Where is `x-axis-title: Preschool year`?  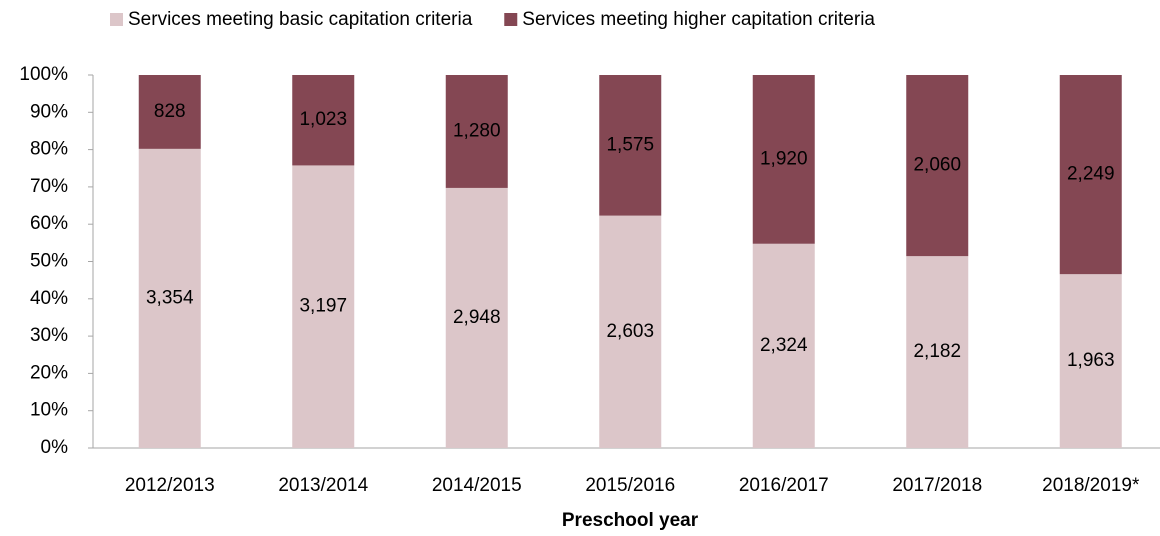
x-axis-title: Preschool year is located at coordinates (630, 520).